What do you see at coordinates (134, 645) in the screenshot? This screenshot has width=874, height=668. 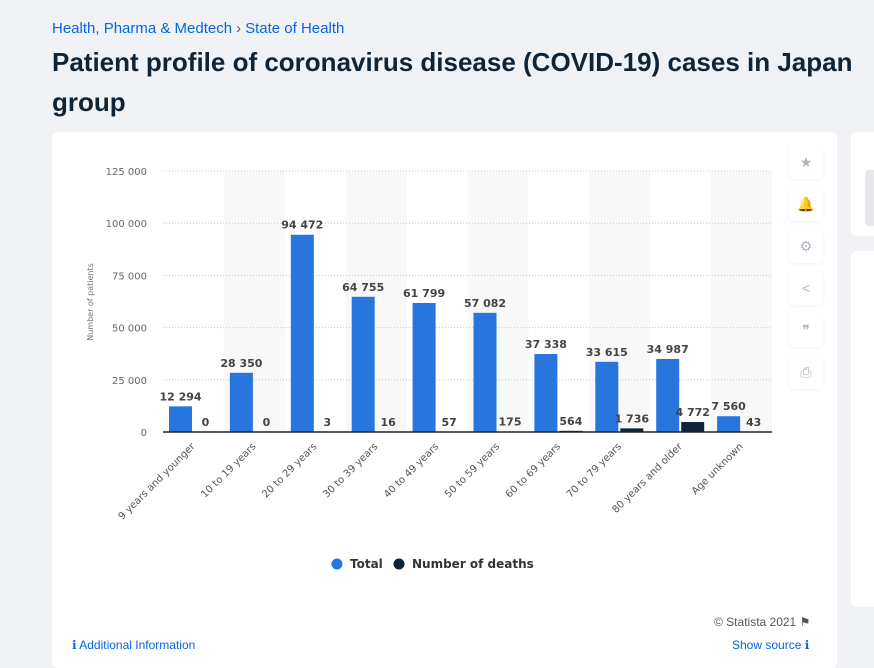 I see `additional-information-link: ℹ Additional Information` at bounding box center [134, 645].